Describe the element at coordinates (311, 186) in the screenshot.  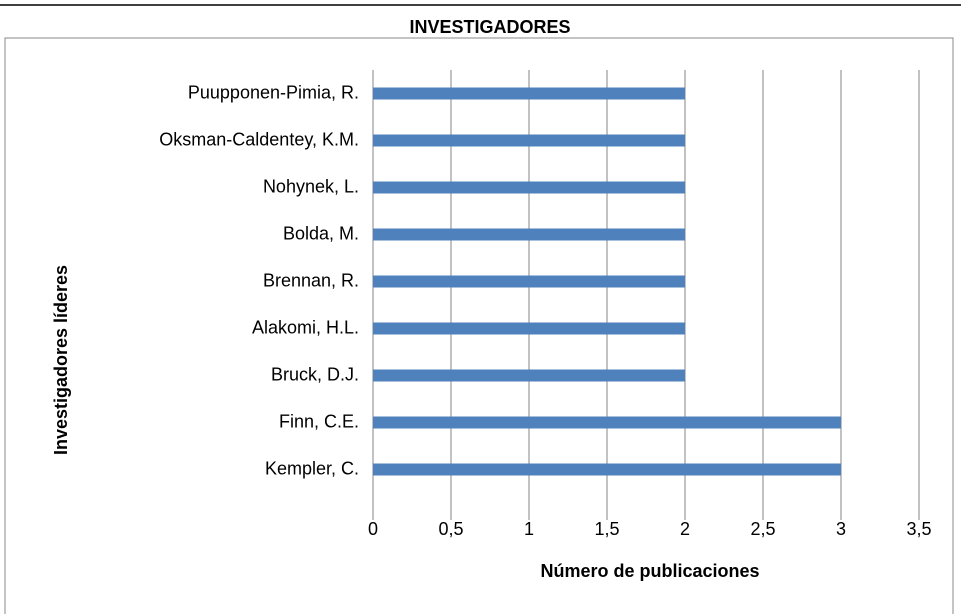
I see `y-tick-label: Nohynek, L.` at that location.